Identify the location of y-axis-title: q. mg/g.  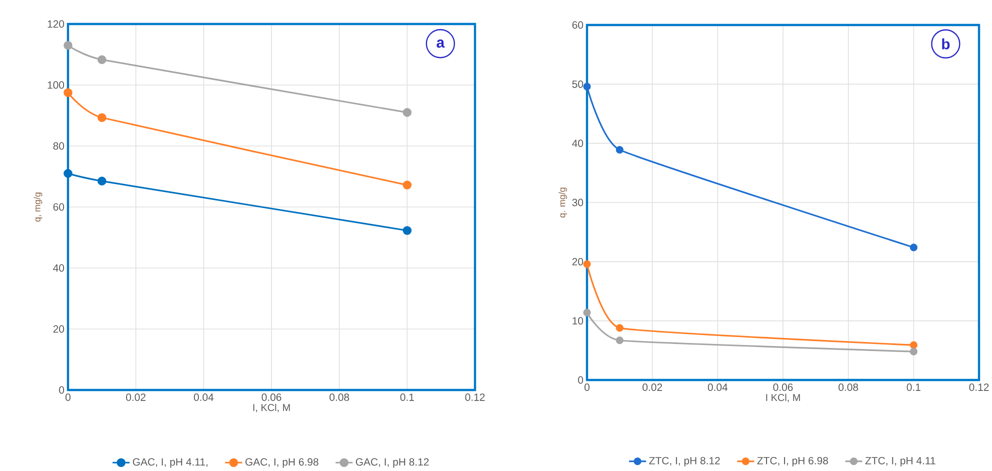
(563, 203).